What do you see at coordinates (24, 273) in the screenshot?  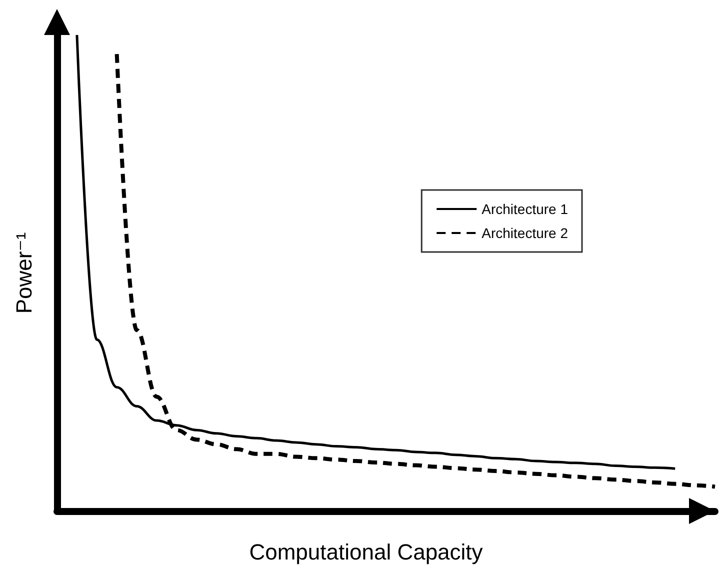 I see `y-axis-title: Power⁻¹` at bounding box center [24, 273].